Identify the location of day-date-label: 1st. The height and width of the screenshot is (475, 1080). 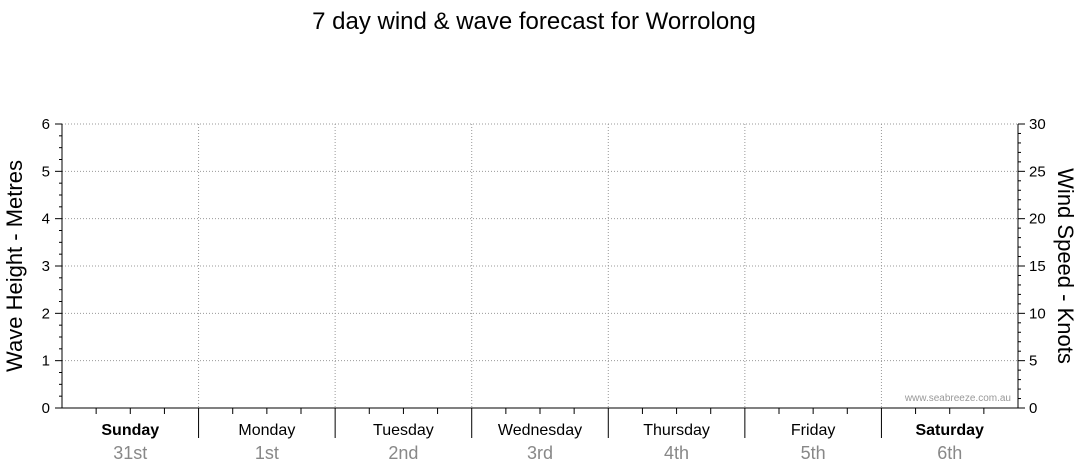
(267, 453).